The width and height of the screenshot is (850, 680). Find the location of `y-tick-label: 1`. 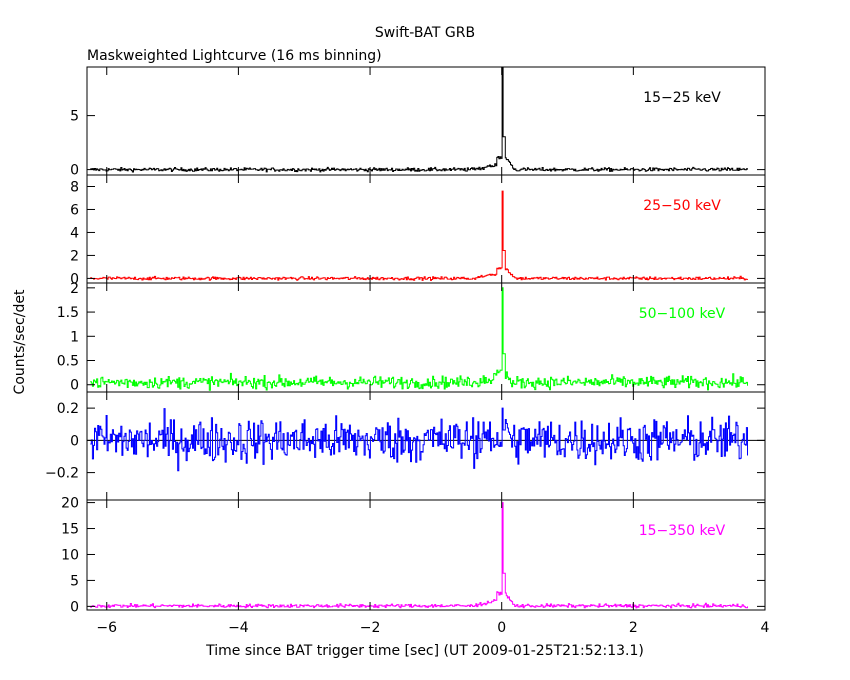

y-tick-label: 1 is located at coordinates (74, 337).